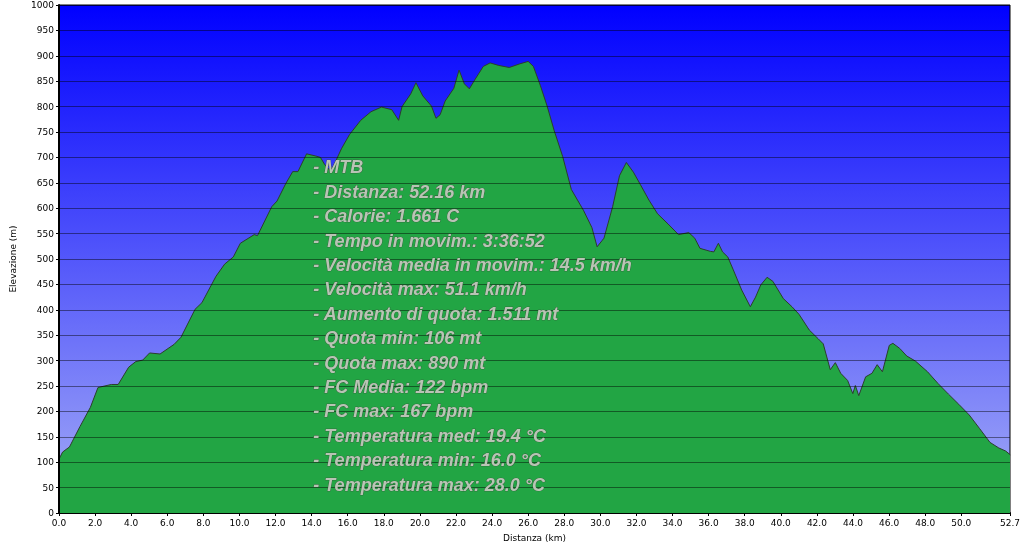 This screenshot has height=547, width=1024. What do you see at coordinates (45, 30) in the screenshot?
I see `y-tick-label: 950` at bounding box center [45, 30].